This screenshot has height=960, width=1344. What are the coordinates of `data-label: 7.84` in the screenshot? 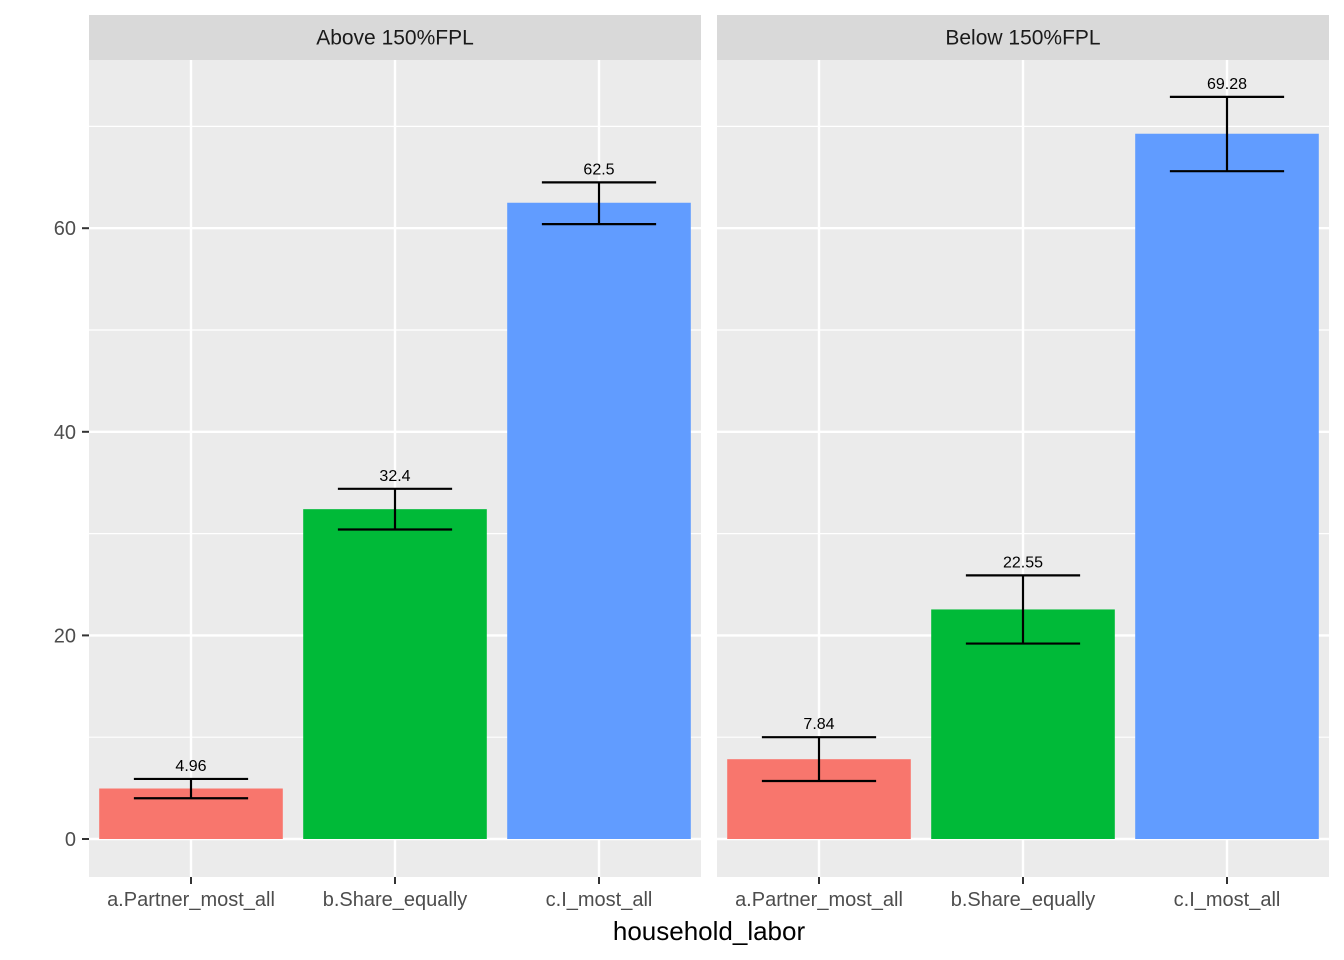 It's located at (818, 724).